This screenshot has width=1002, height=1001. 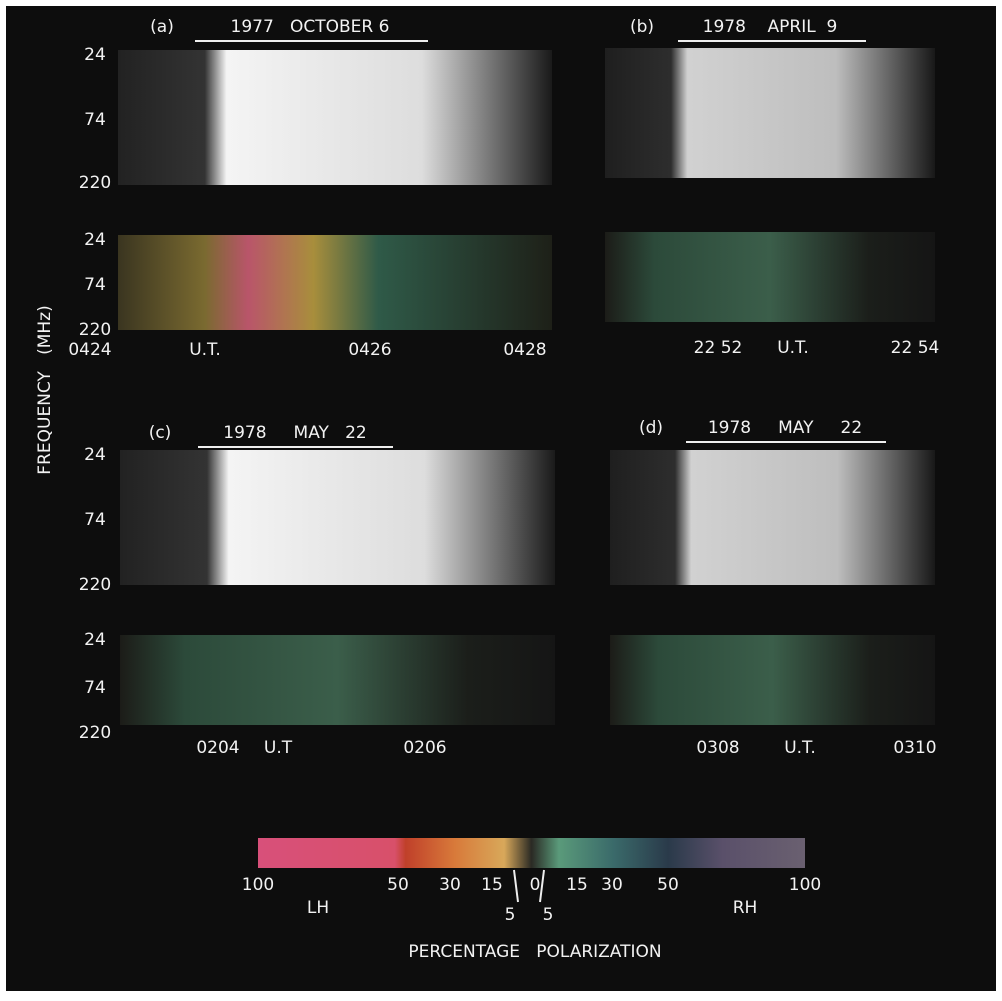 I want to click on time-label: 22 54, so click(x=915, y=348).